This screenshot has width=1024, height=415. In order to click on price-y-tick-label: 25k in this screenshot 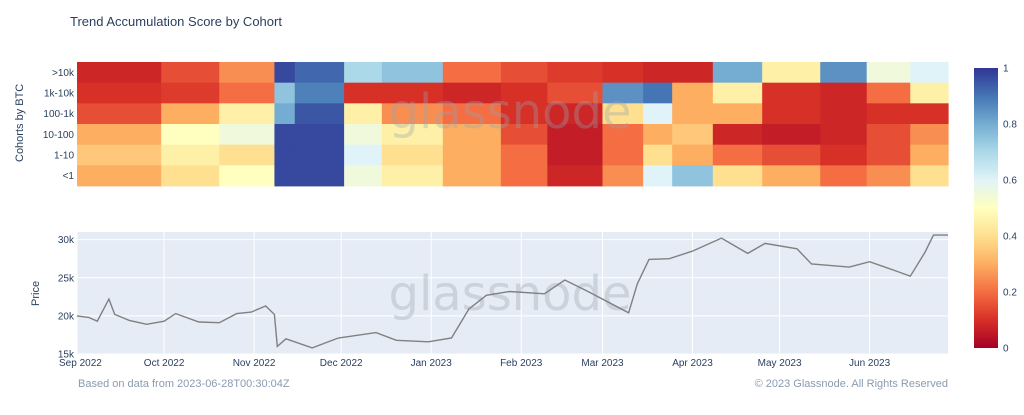, I will do `click(66, 278)`.